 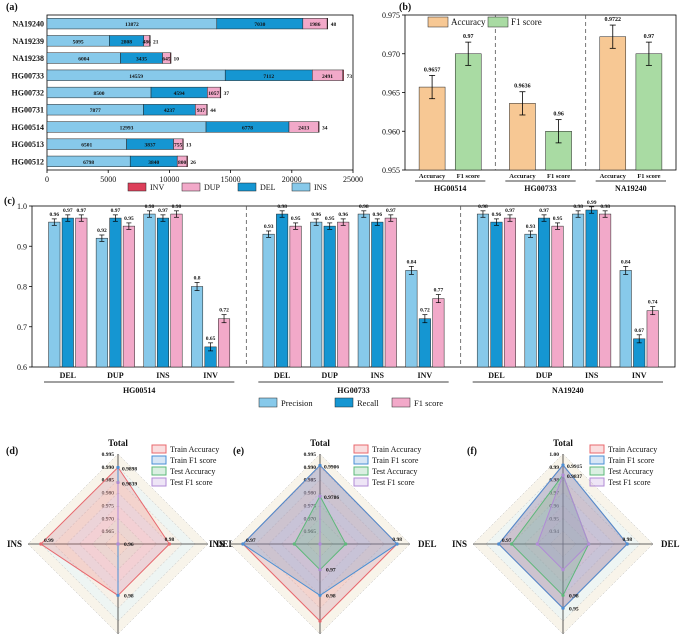 I want to click on panel-a-legend-label: DUP, so click(x=212, y=187).